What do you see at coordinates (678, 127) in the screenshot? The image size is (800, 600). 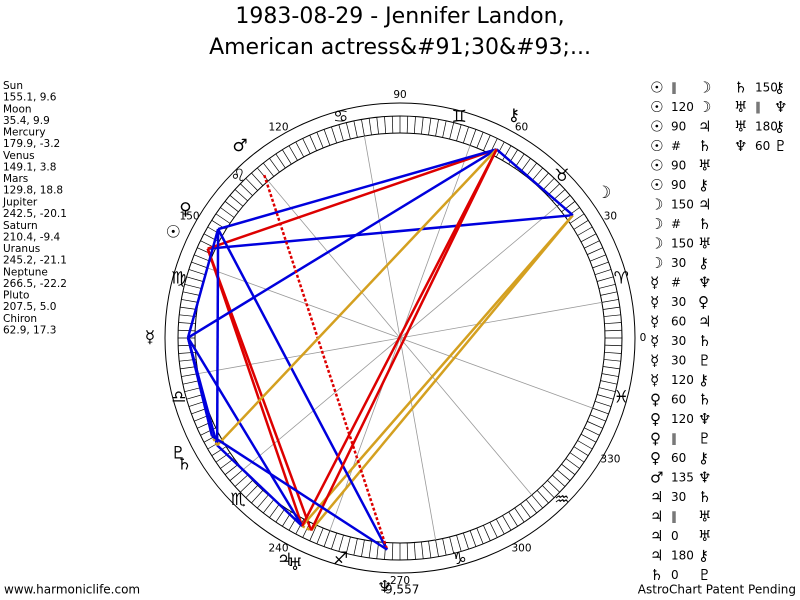 I see `aspect-type: 90` at bounding box center [678, 127].